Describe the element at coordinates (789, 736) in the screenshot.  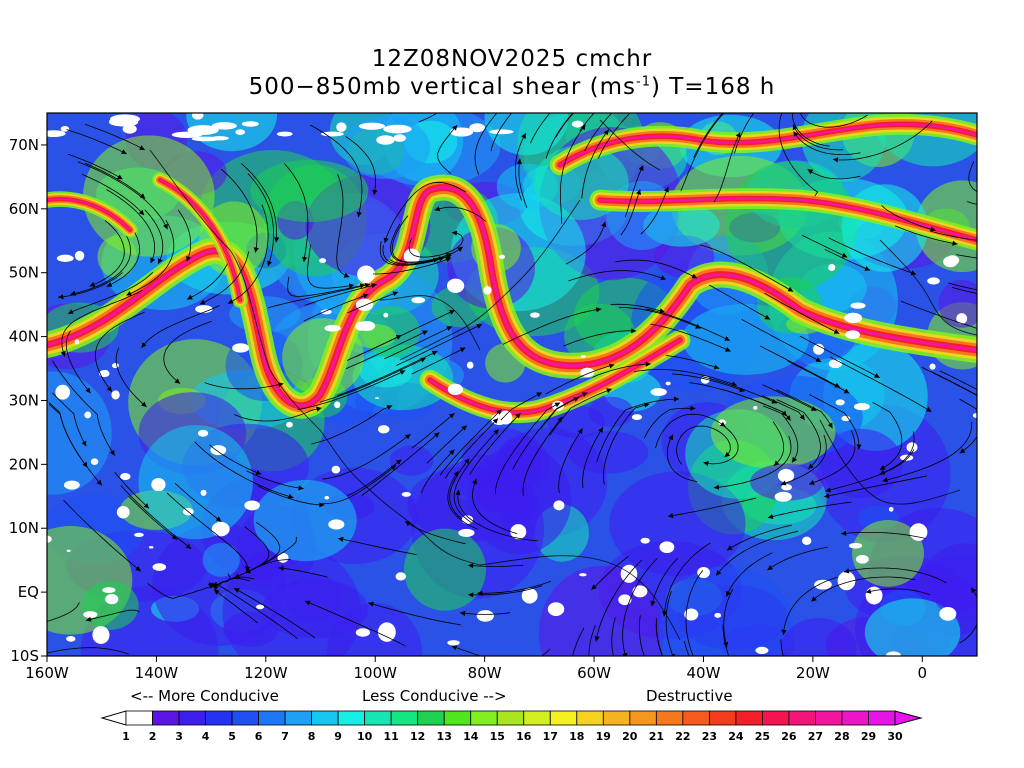
I see `colorbar-label: 26` at that location.